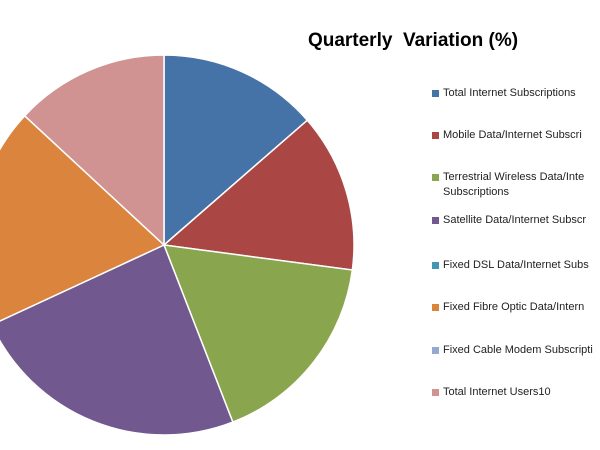 The height and width of the screenshot is (450, 600). What do you see at coordinates (512, 135) in the screenshot?
I see `legend-label: Mobile Data/Internet Subscri` at bounding box center [512, 135].